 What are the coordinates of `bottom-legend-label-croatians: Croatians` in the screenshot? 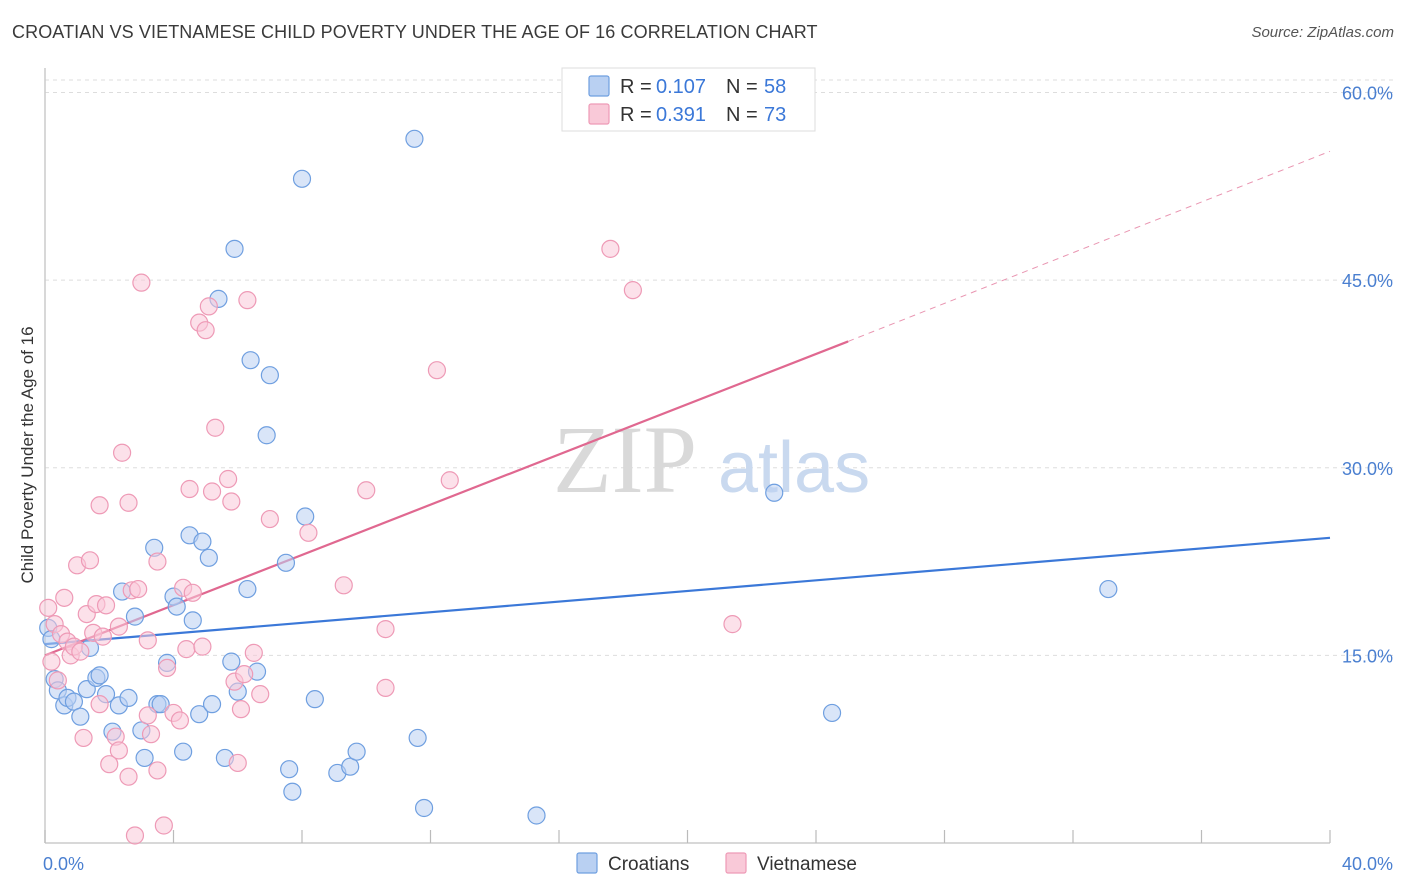 It's located at (648, 864).